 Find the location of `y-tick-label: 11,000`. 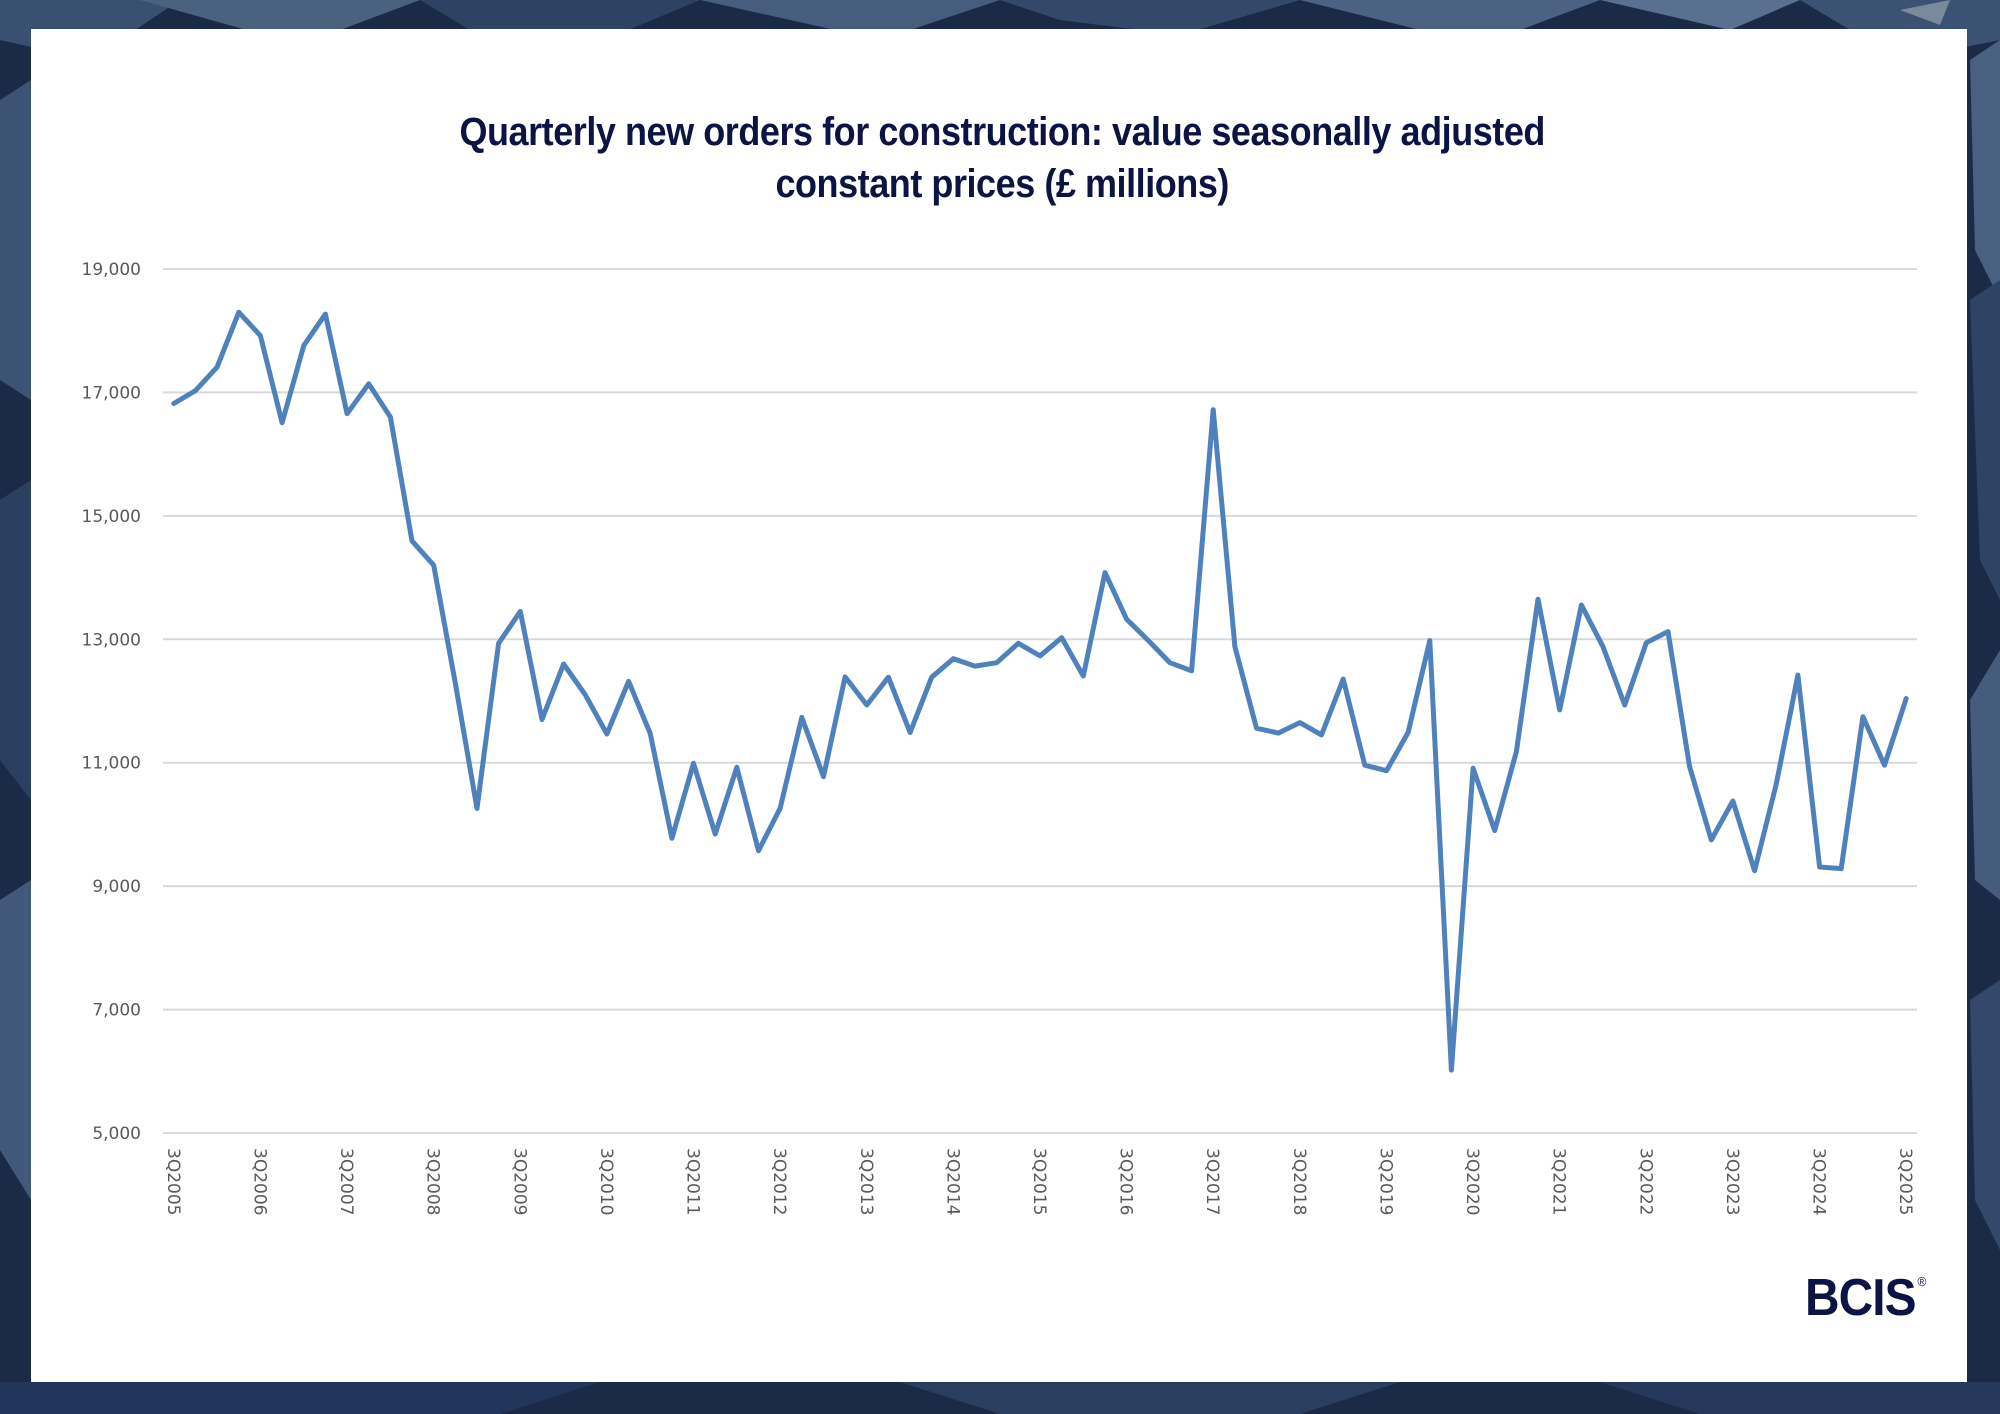

y-tick-label: 11,000 is located at coordinates (111, 764).